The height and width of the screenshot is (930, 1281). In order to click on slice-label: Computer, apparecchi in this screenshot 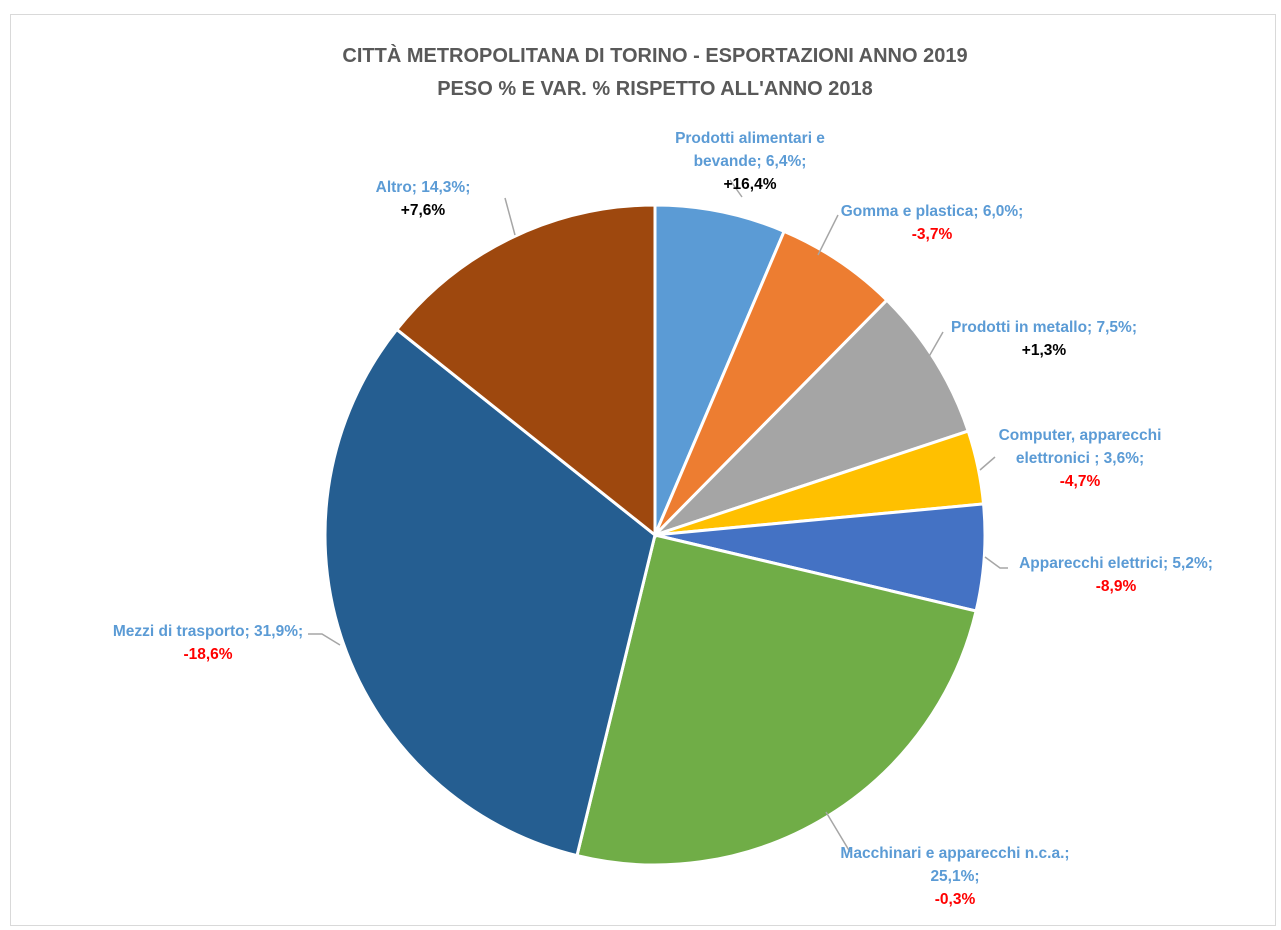, I will do `click(1080, 435)`.